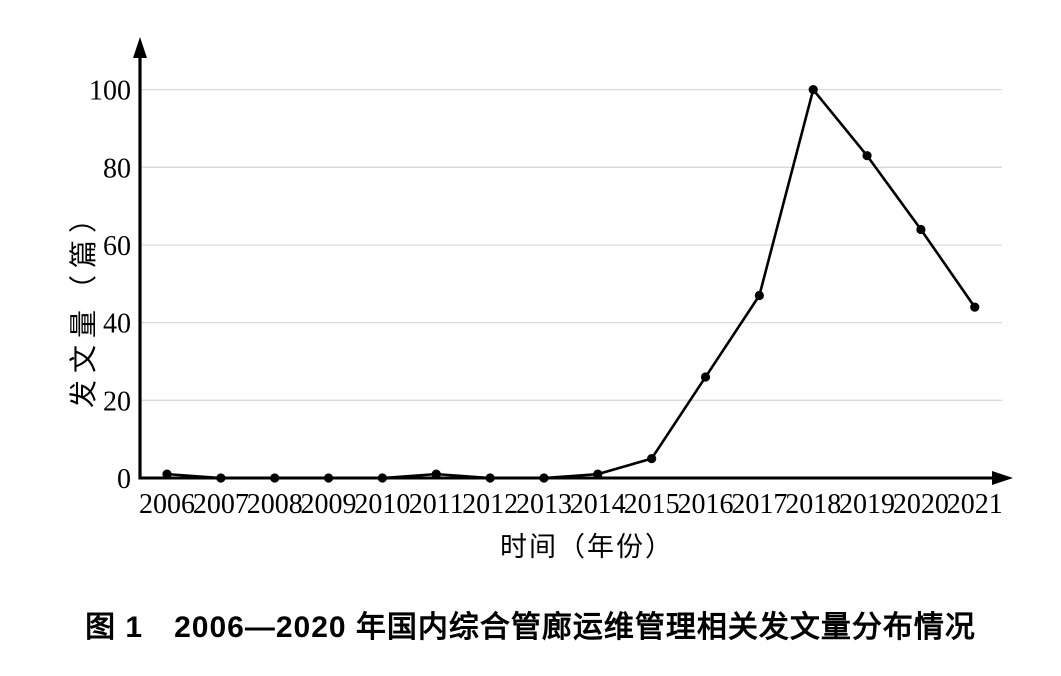  What do you see at coordinates (652, 504) in the screenshot?
I see `x-tick-label: 2015` at bounding box center [652, 504].